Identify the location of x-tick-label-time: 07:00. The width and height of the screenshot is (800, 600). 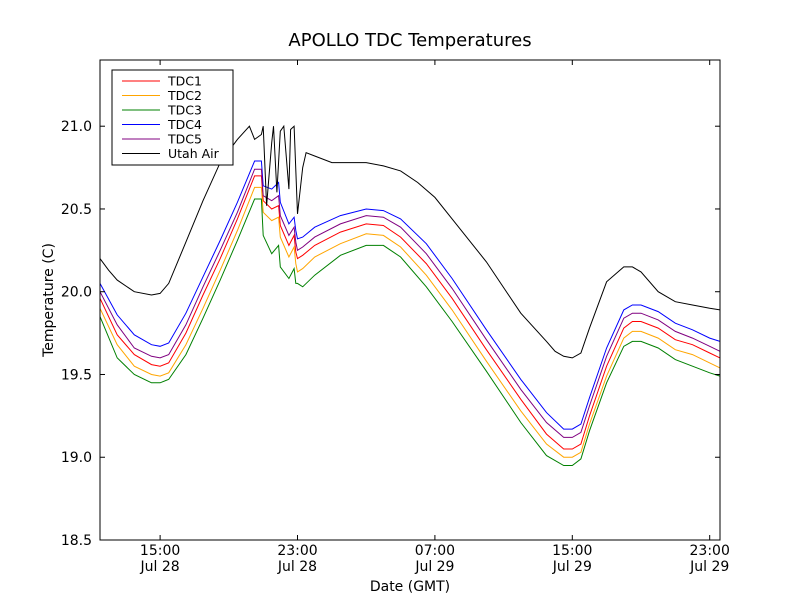
(435, 551).